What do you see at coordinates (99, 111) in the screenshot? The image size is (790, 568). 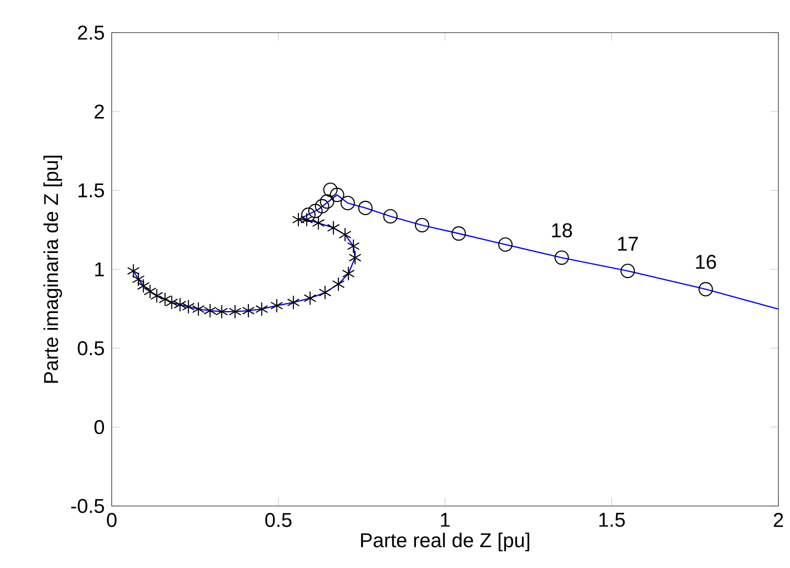 I see `y-tick-label: 2` at bounding box center [99, 111].